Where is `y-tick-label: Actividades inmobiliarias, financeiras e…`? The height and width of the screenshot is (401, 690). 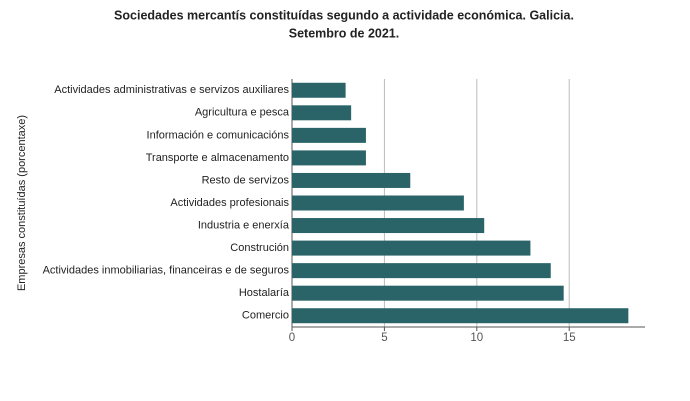 y-tick-label: Actividades inmobiliarias, financeiras e… is located at coordinates (166, 271).